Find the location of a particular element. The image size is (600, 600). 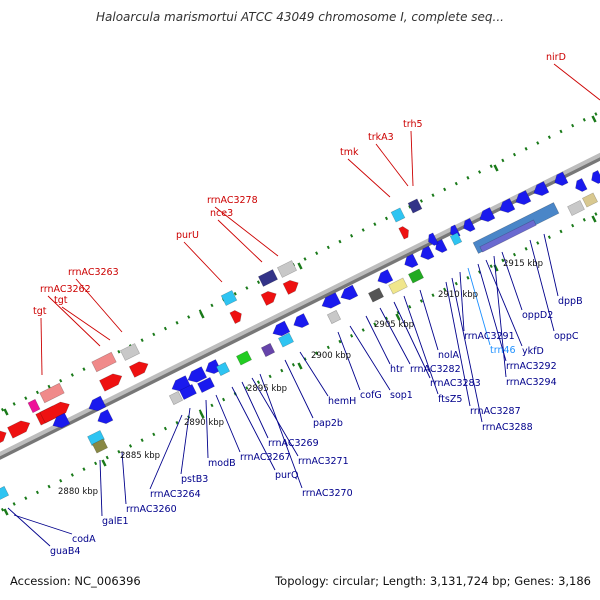

kbp-tick-label: 2885 kbp is located at coordinates (140, 456).